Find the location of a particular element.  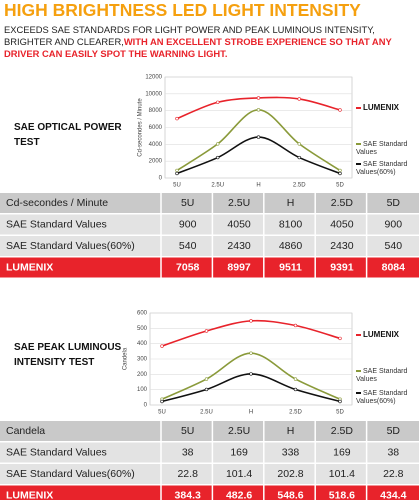

table-cell: 5D is located at coordinates (394, 431).